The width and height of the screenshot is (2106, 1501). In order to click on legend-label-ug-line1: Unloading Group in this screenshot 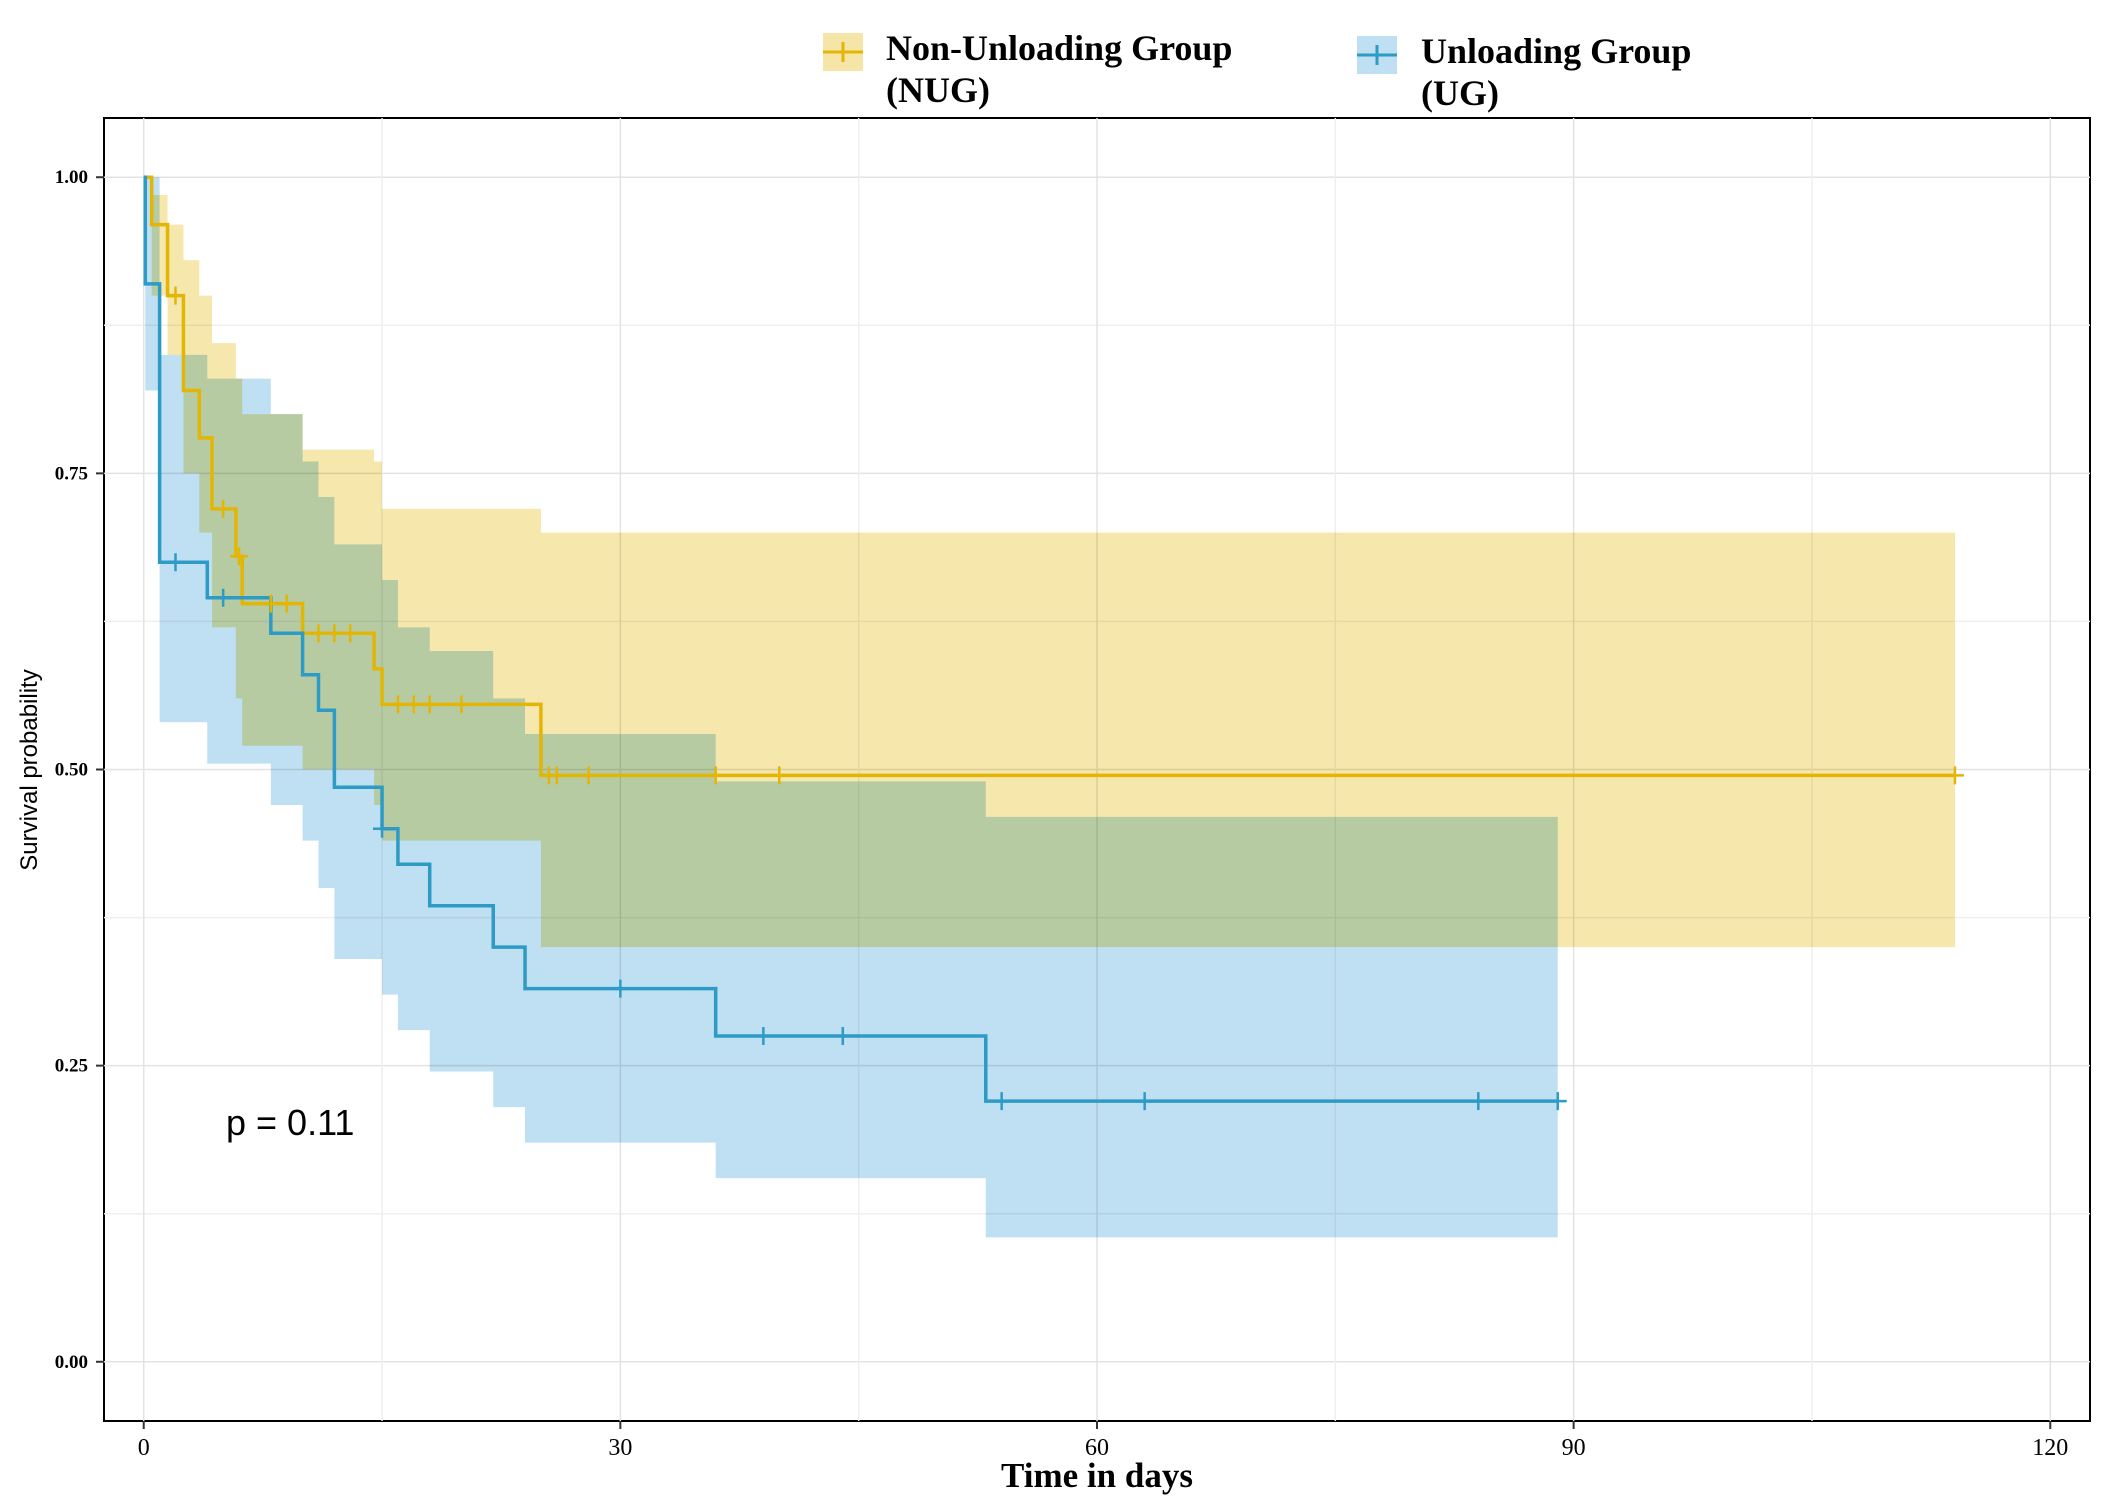, I will do `click(1556, 51)`.